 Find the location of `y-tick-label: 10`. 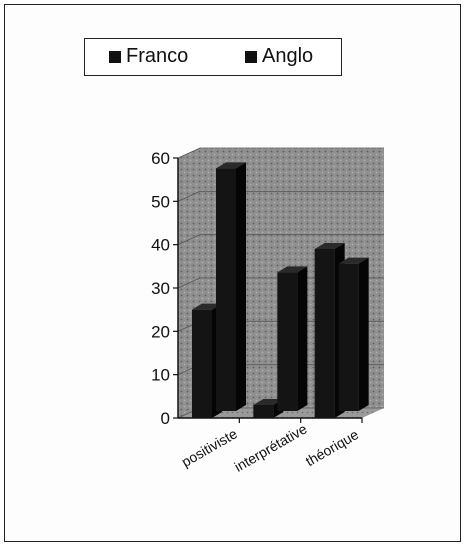

y-tick-label: 10 is located at coordinates (160, 375).